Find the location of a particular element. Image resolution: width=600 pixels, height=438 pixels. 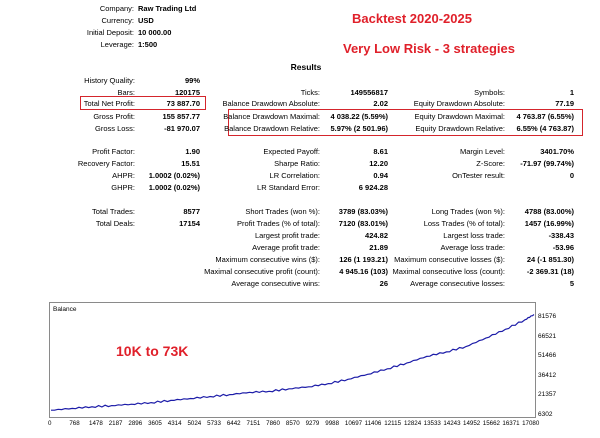

x-tick-label: 12824 is located at coordinates (412, 423).